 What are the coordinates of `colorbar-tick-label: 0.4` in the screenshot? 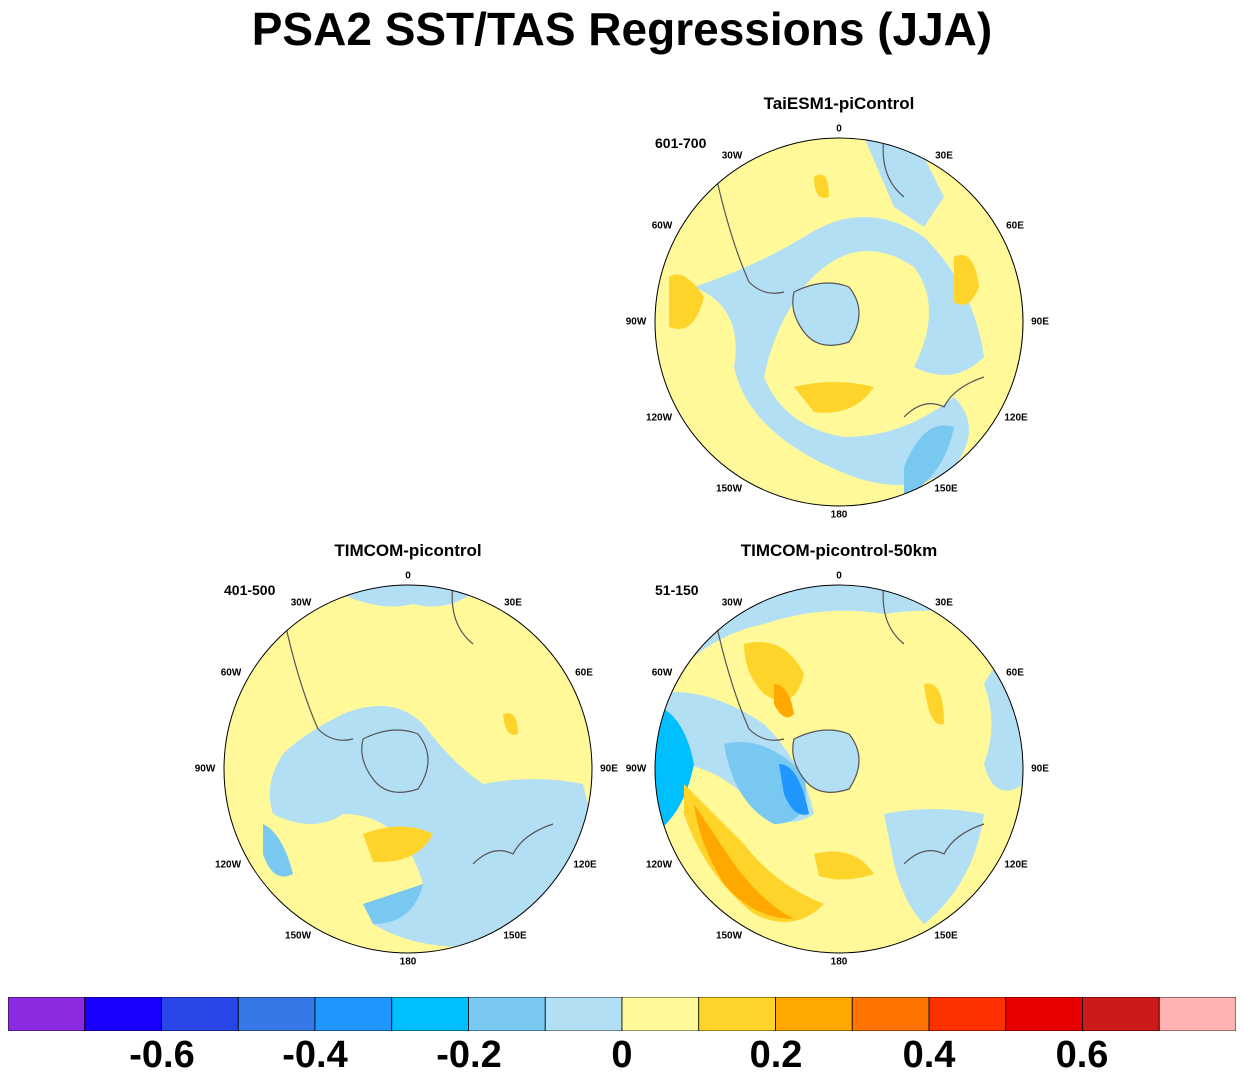 It's located at (929, 1055).